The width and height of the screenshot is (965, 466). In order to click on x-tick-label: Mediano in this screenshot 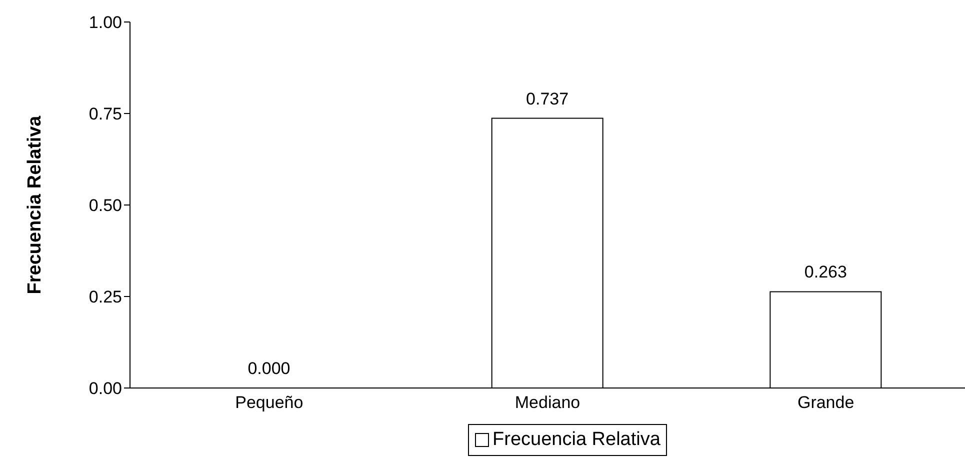, I will do `click(547, 402)`.